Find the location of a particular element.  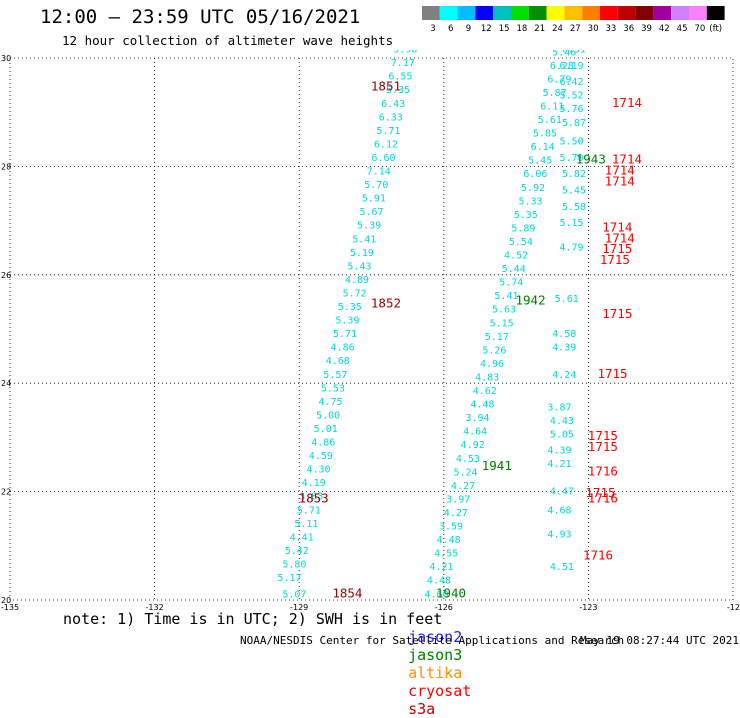

legend-label: 33 is located at coordinates (610, 29).